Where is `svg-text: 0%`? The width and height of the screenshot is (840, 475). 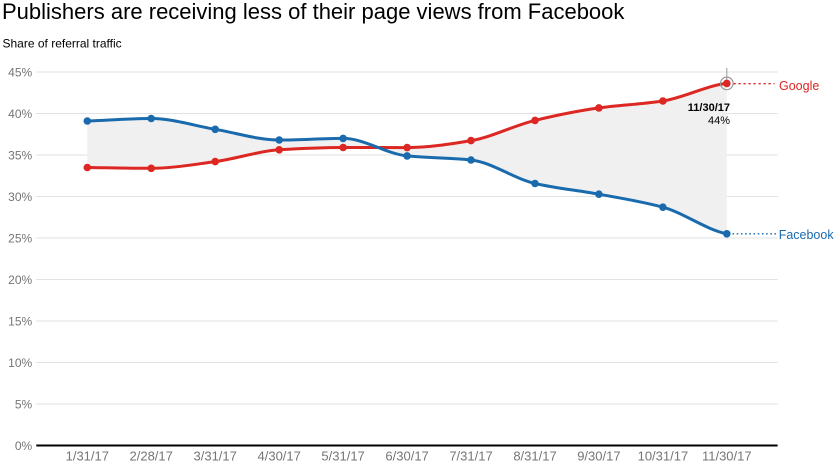
svg-text: 0% is located at coordinates (24, 446).